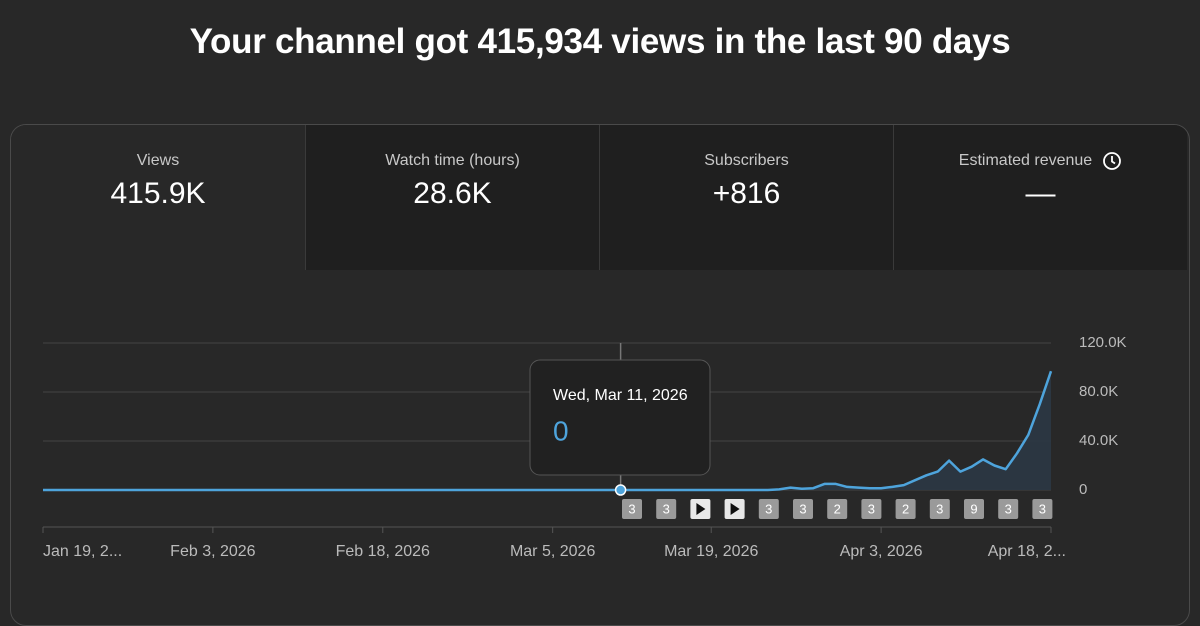  Describe the element at coordinates (213, 551) in the screenshot. I see `x-tick-label: Feb 3, 2026` at that location.